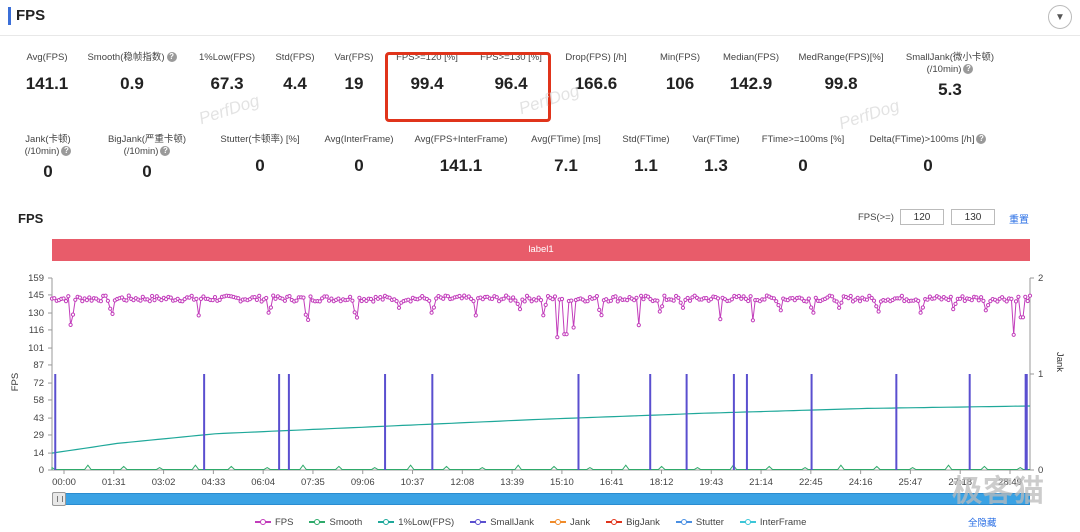  I want to click on metric-row1-5: FPS>=120 [%] 99.4, so click(427, 73).